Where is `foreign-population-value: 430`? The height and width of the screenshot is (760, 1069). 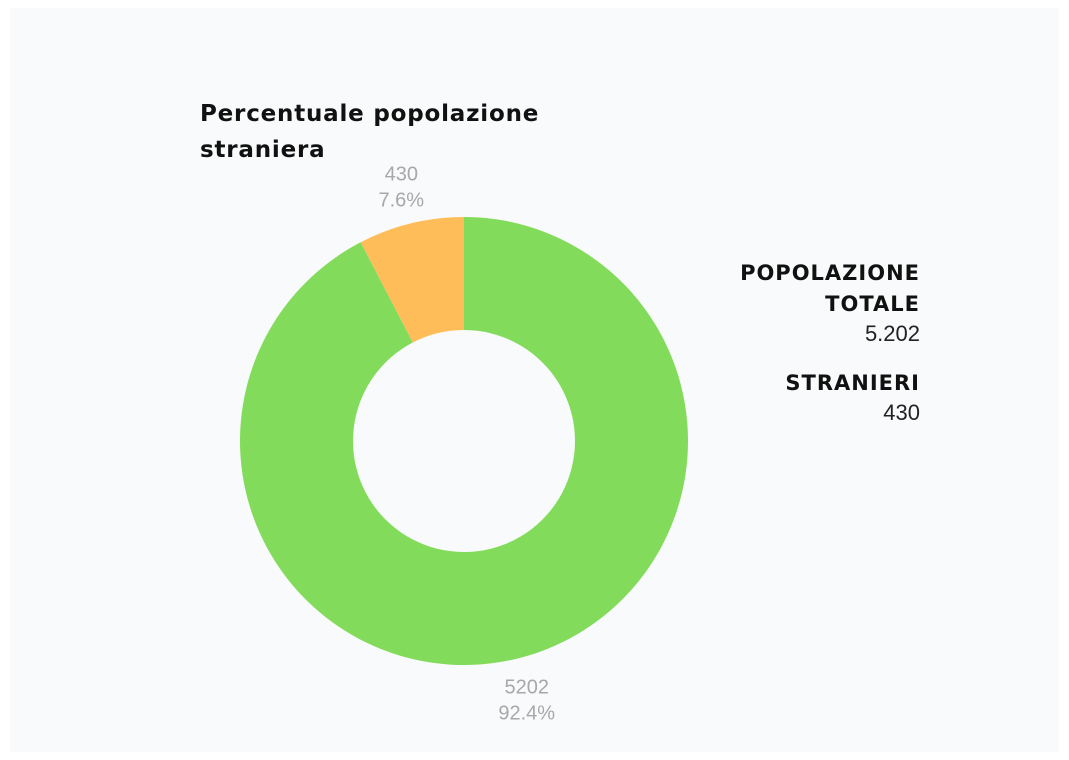 foreign-population-value: 430 is located at coordinates (901, 412).